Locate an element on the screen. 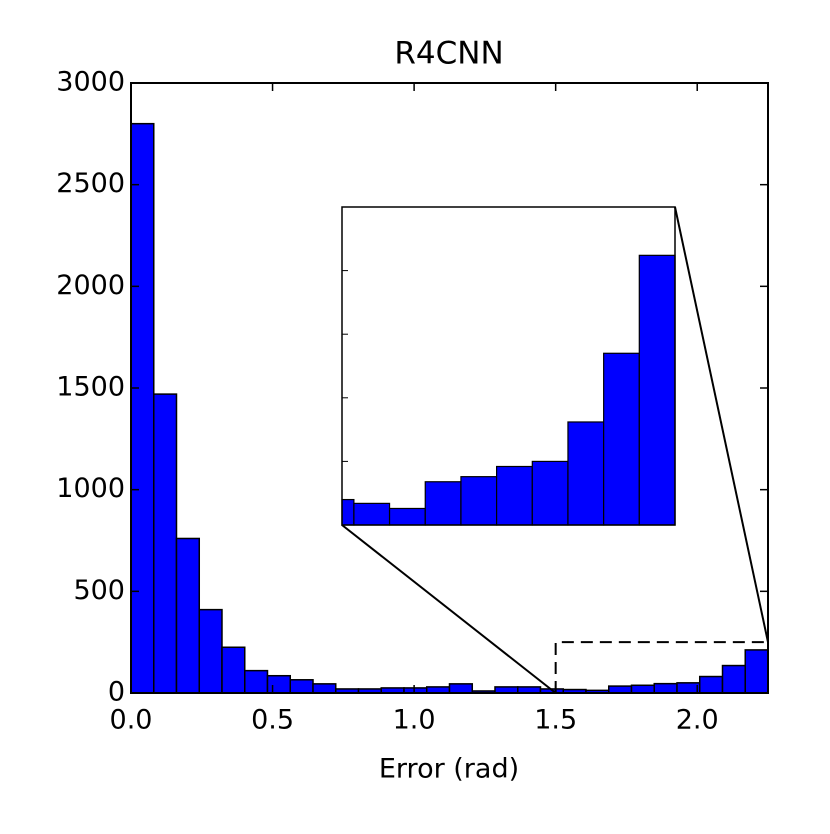 The width and height of the screenshot is (830, 834). y-tick-label: 500 is located at coordinates (99, 590).